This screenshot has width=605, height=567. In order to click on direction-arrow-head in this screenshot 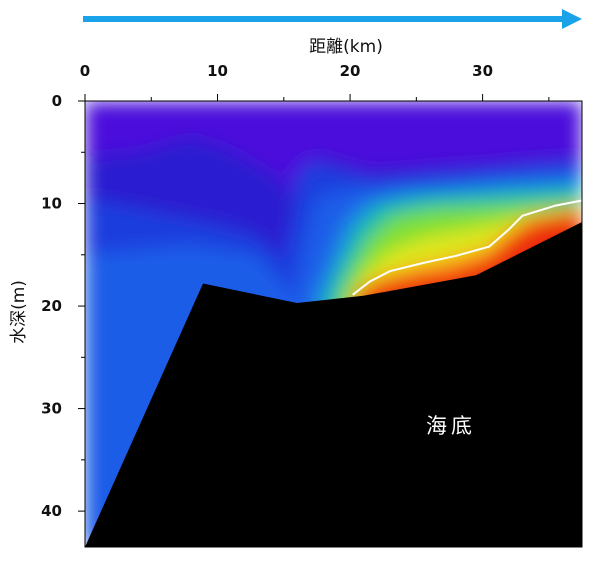, I will do `click(572, 19)`.